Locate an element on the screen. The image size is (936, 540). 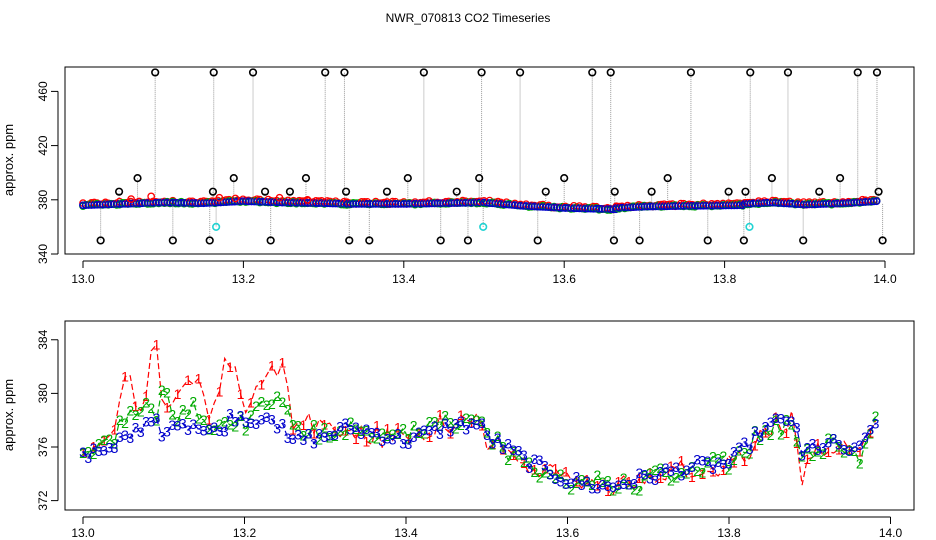
top-baseline-point-red is located at coordinates (307, 199).